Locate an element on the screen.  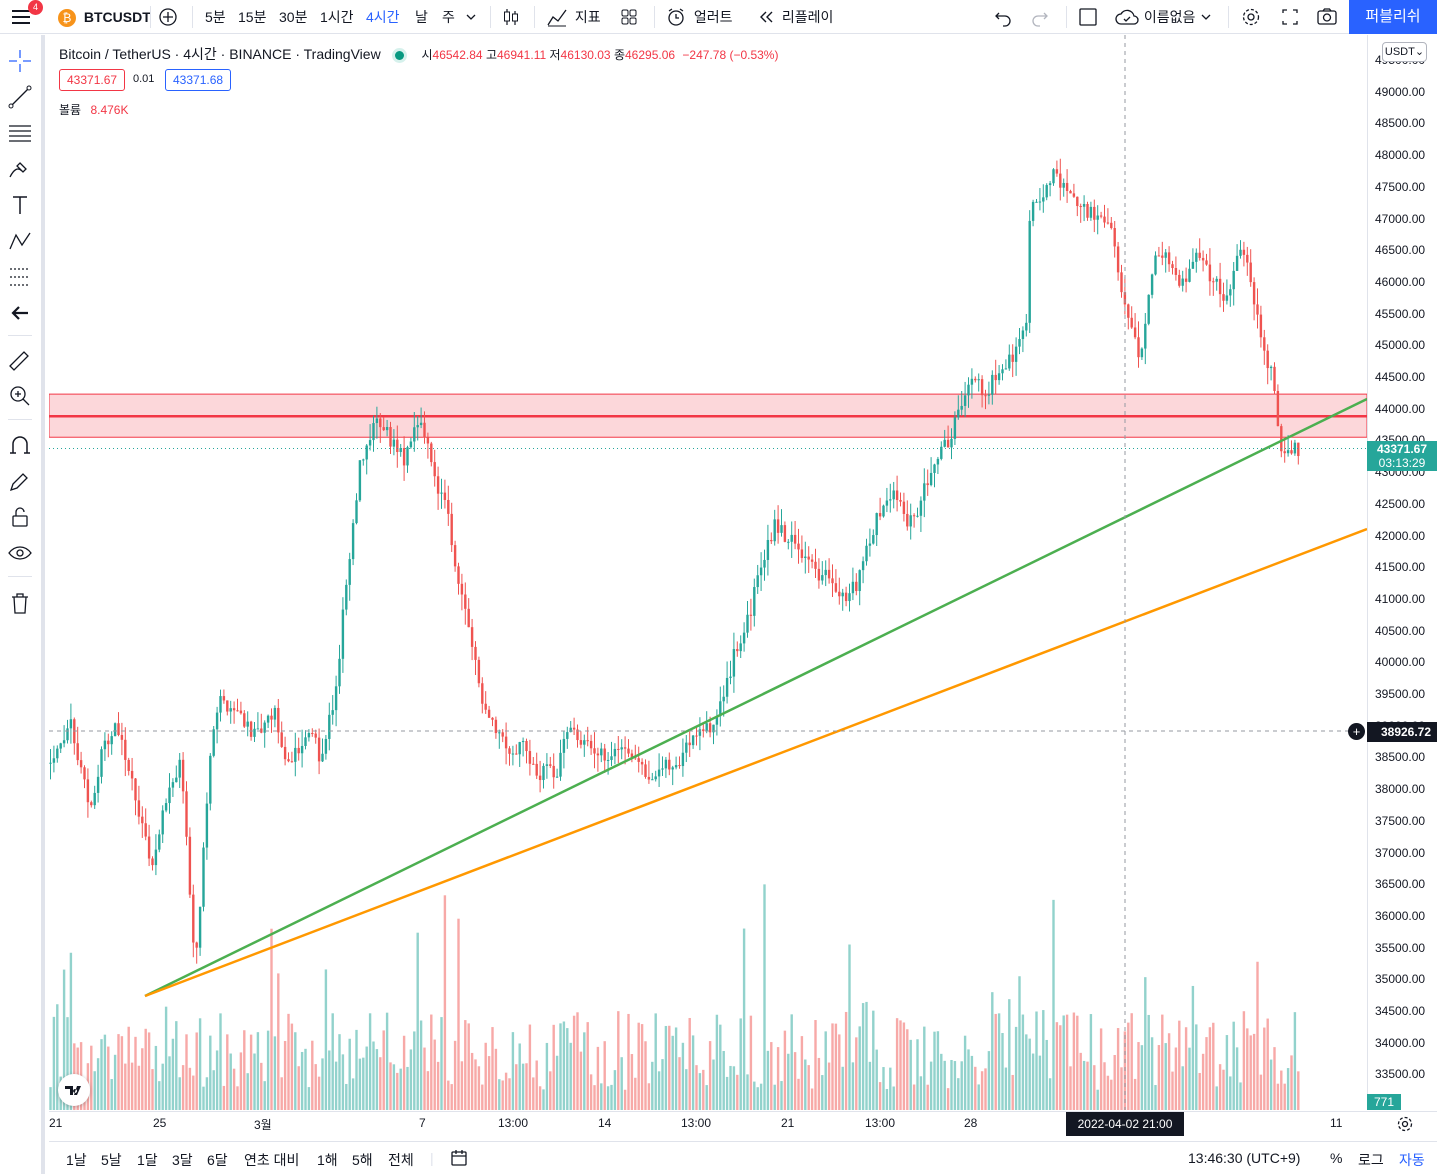
snapshot-button is located at coordinates (1327, 17).